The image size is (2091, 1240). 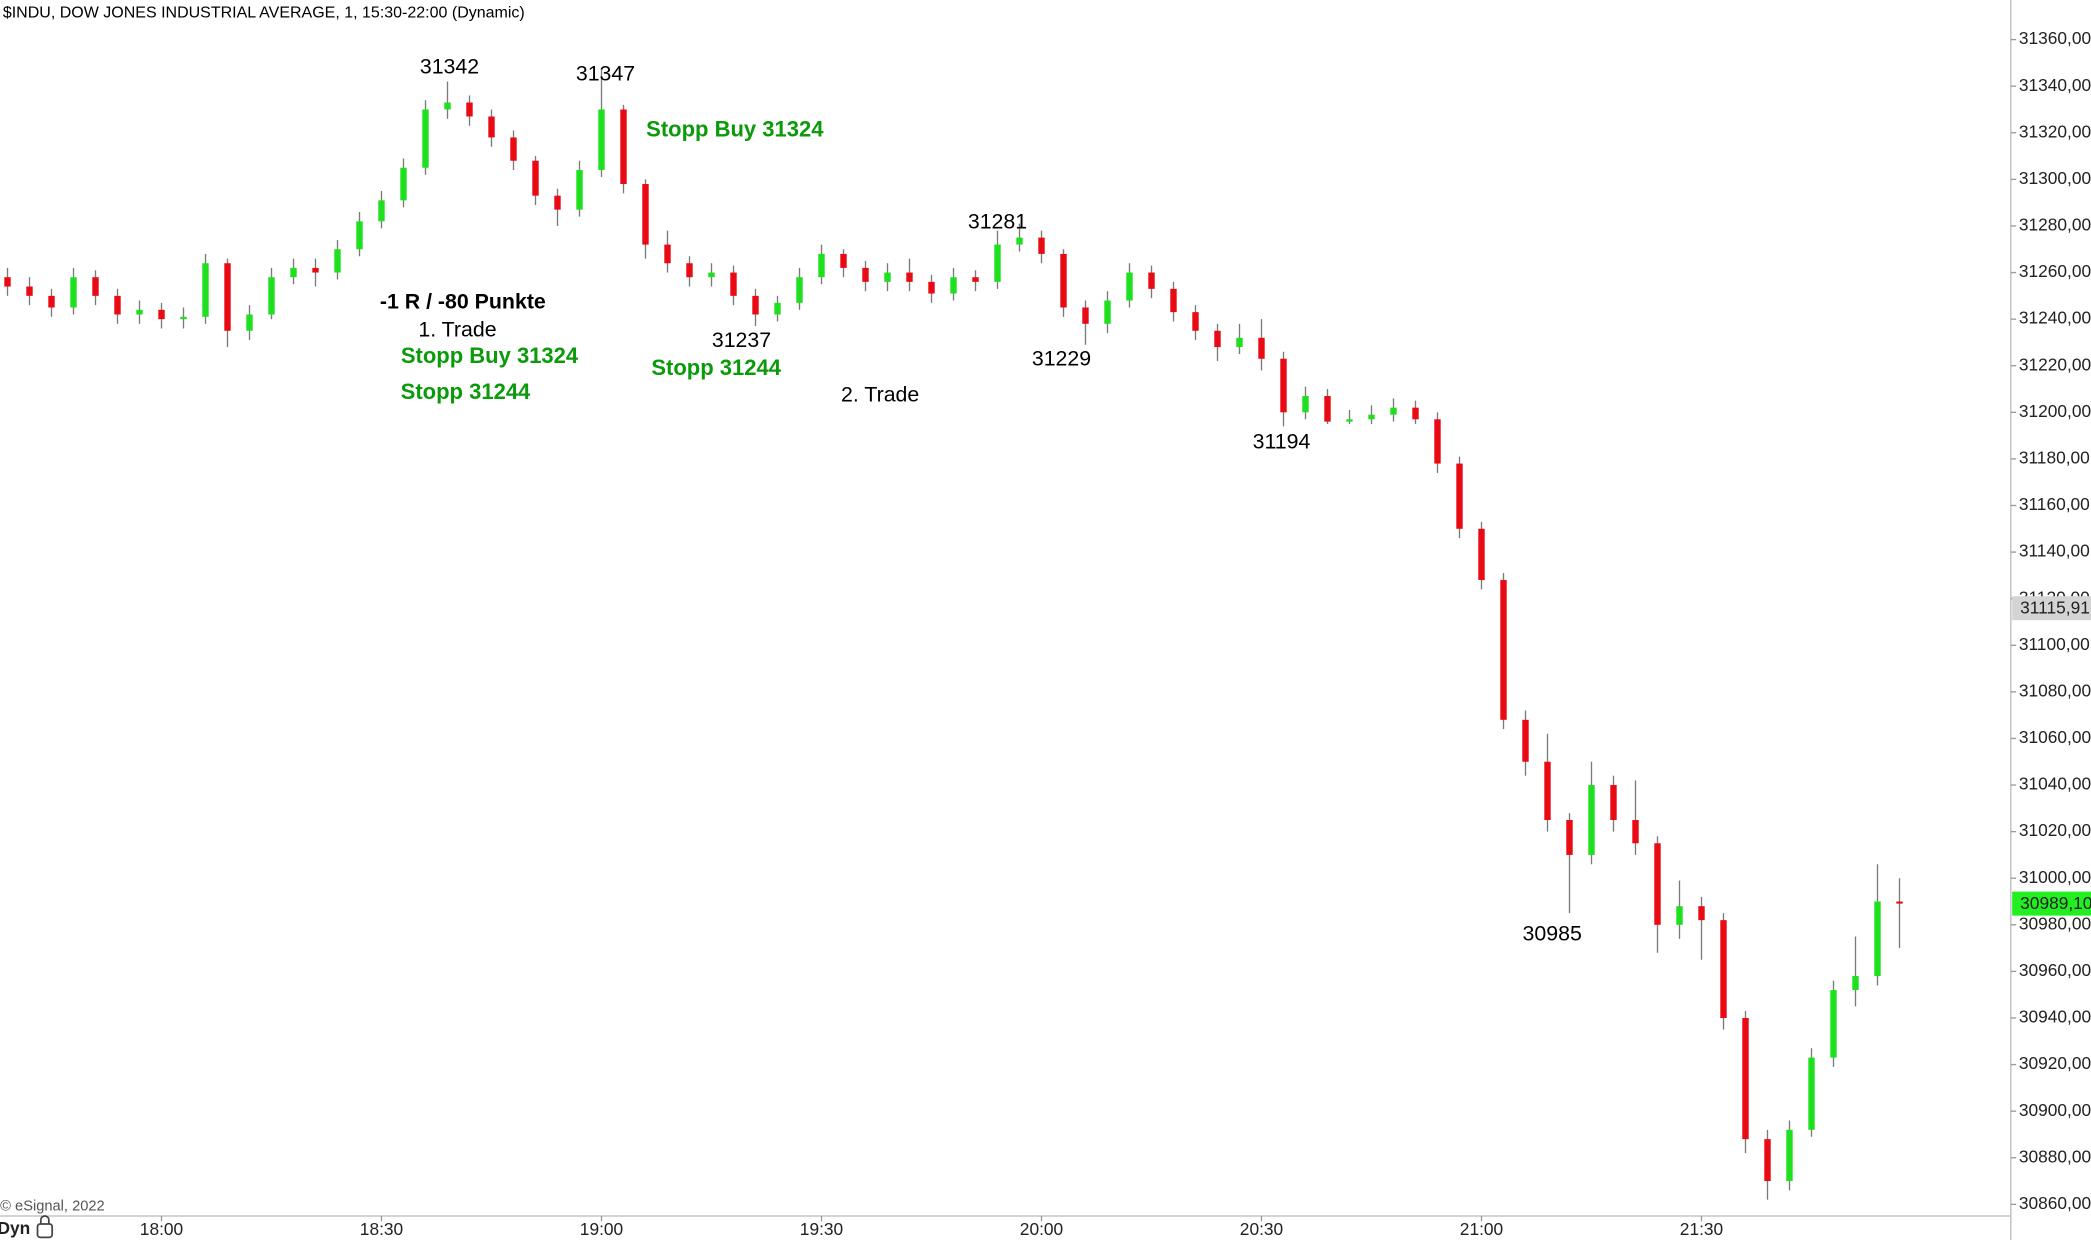 I want to click on annotation: 31347, so click(x=605, y=73).